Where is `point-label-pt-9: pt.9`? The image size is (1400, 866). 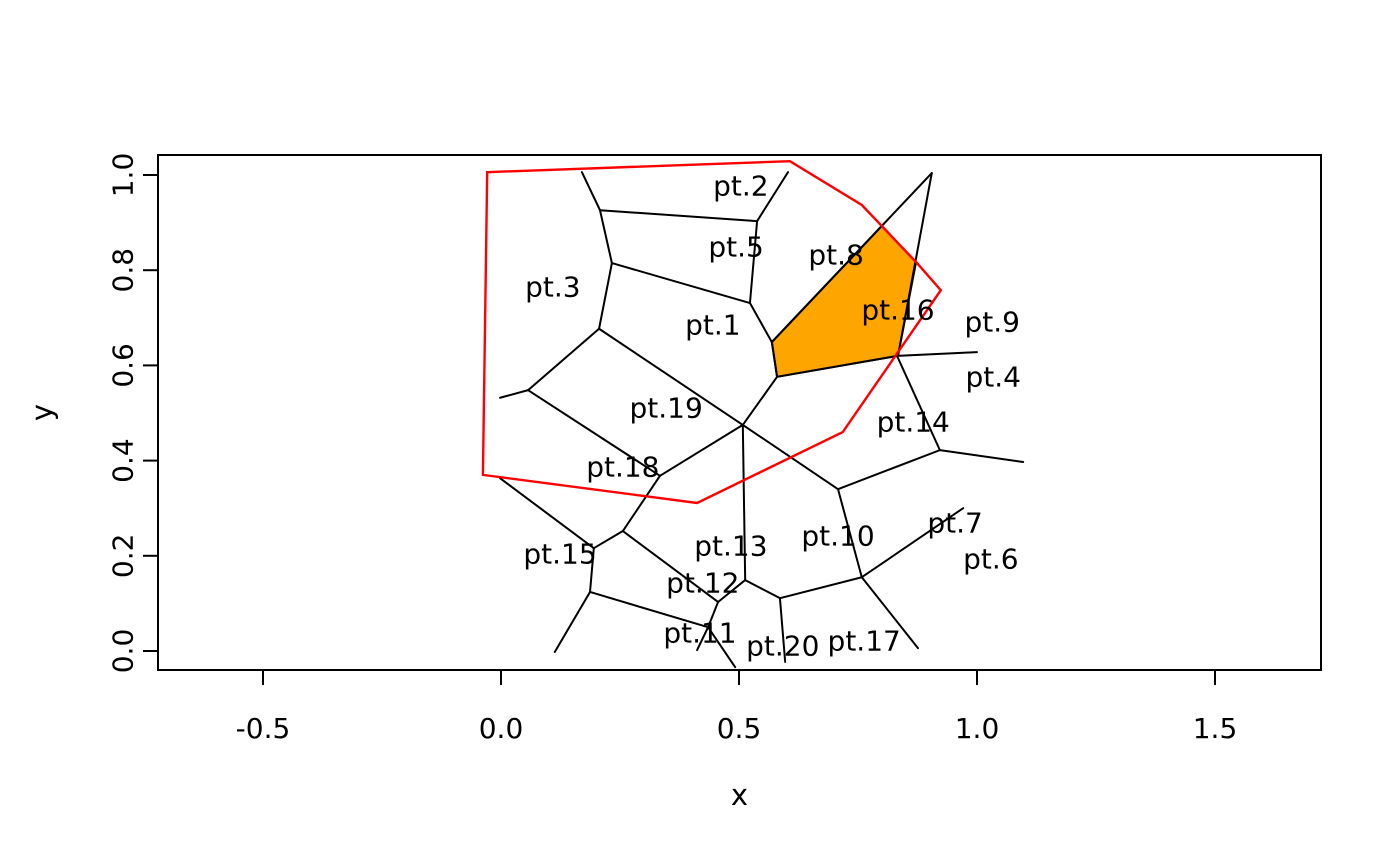 point-label-pt-9: pt.9 is located at coordinates (991, 322).